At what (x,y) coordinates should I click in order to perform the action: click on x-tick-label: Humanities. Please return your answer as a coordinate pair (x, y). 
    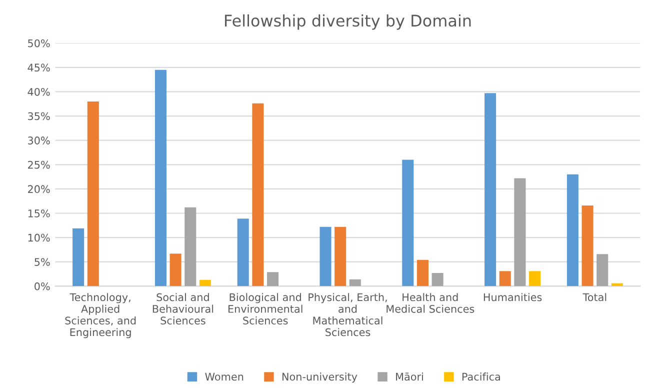
    Looking at the image, I should click on (513, 297).